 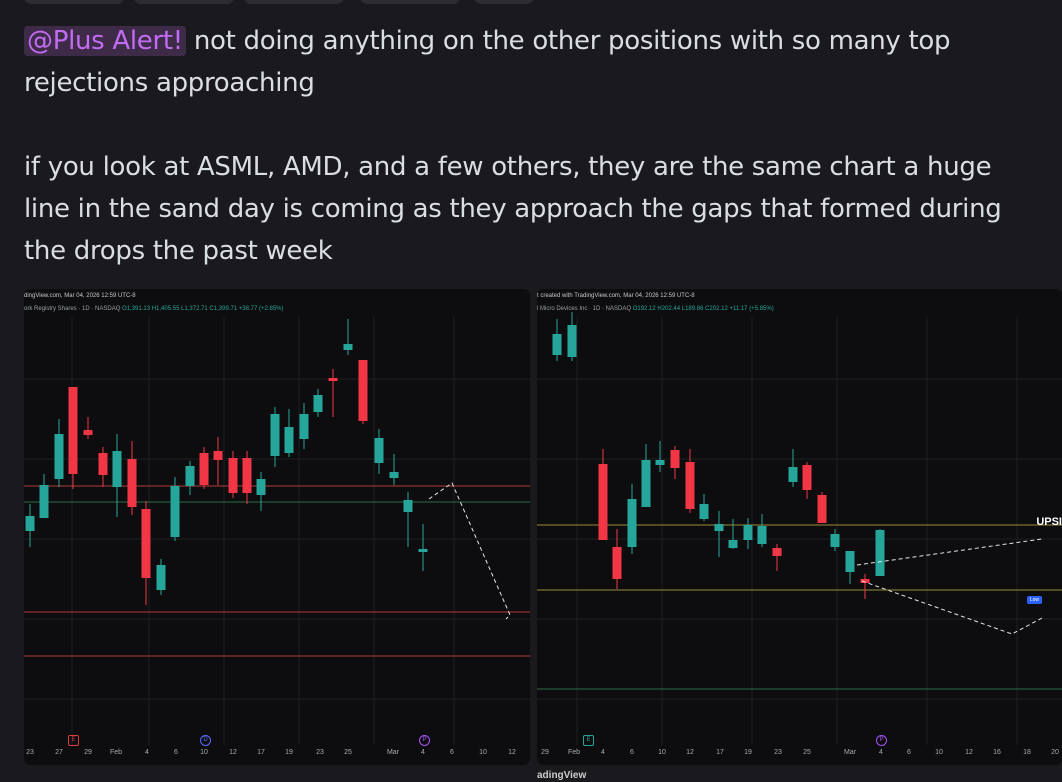 I want to click on x-tick-label: 18, so click(x=1027, y=752).